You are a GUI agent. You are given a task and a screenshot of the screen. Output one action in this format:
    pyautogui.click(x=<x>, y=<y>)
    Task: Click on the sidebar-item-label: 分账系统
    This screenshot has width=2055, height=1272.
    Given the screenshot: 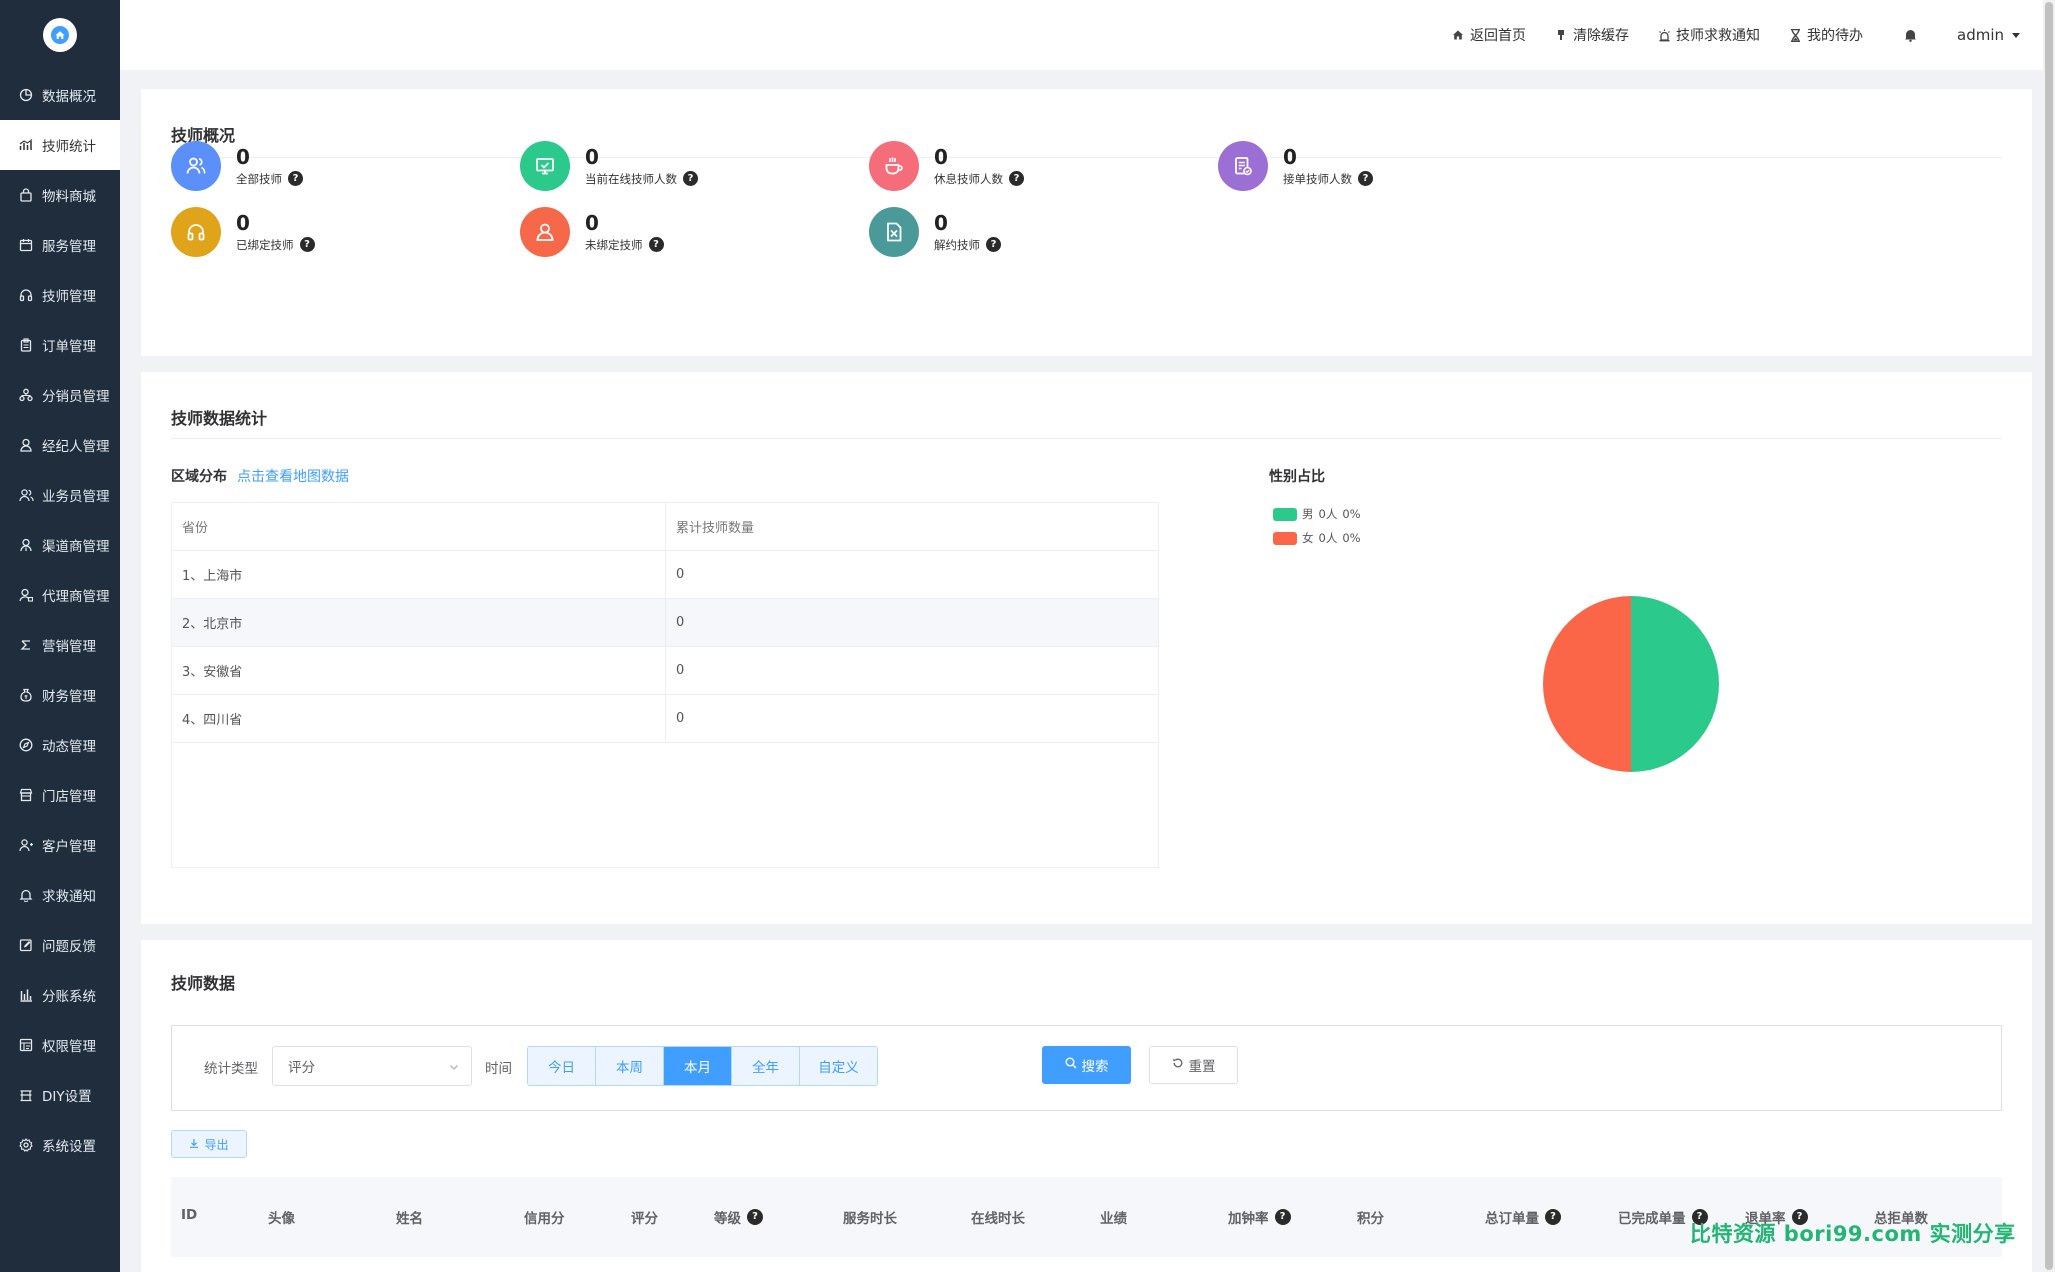 What is the action you would take?
    pyautogui.click(x=69, y=997)
    